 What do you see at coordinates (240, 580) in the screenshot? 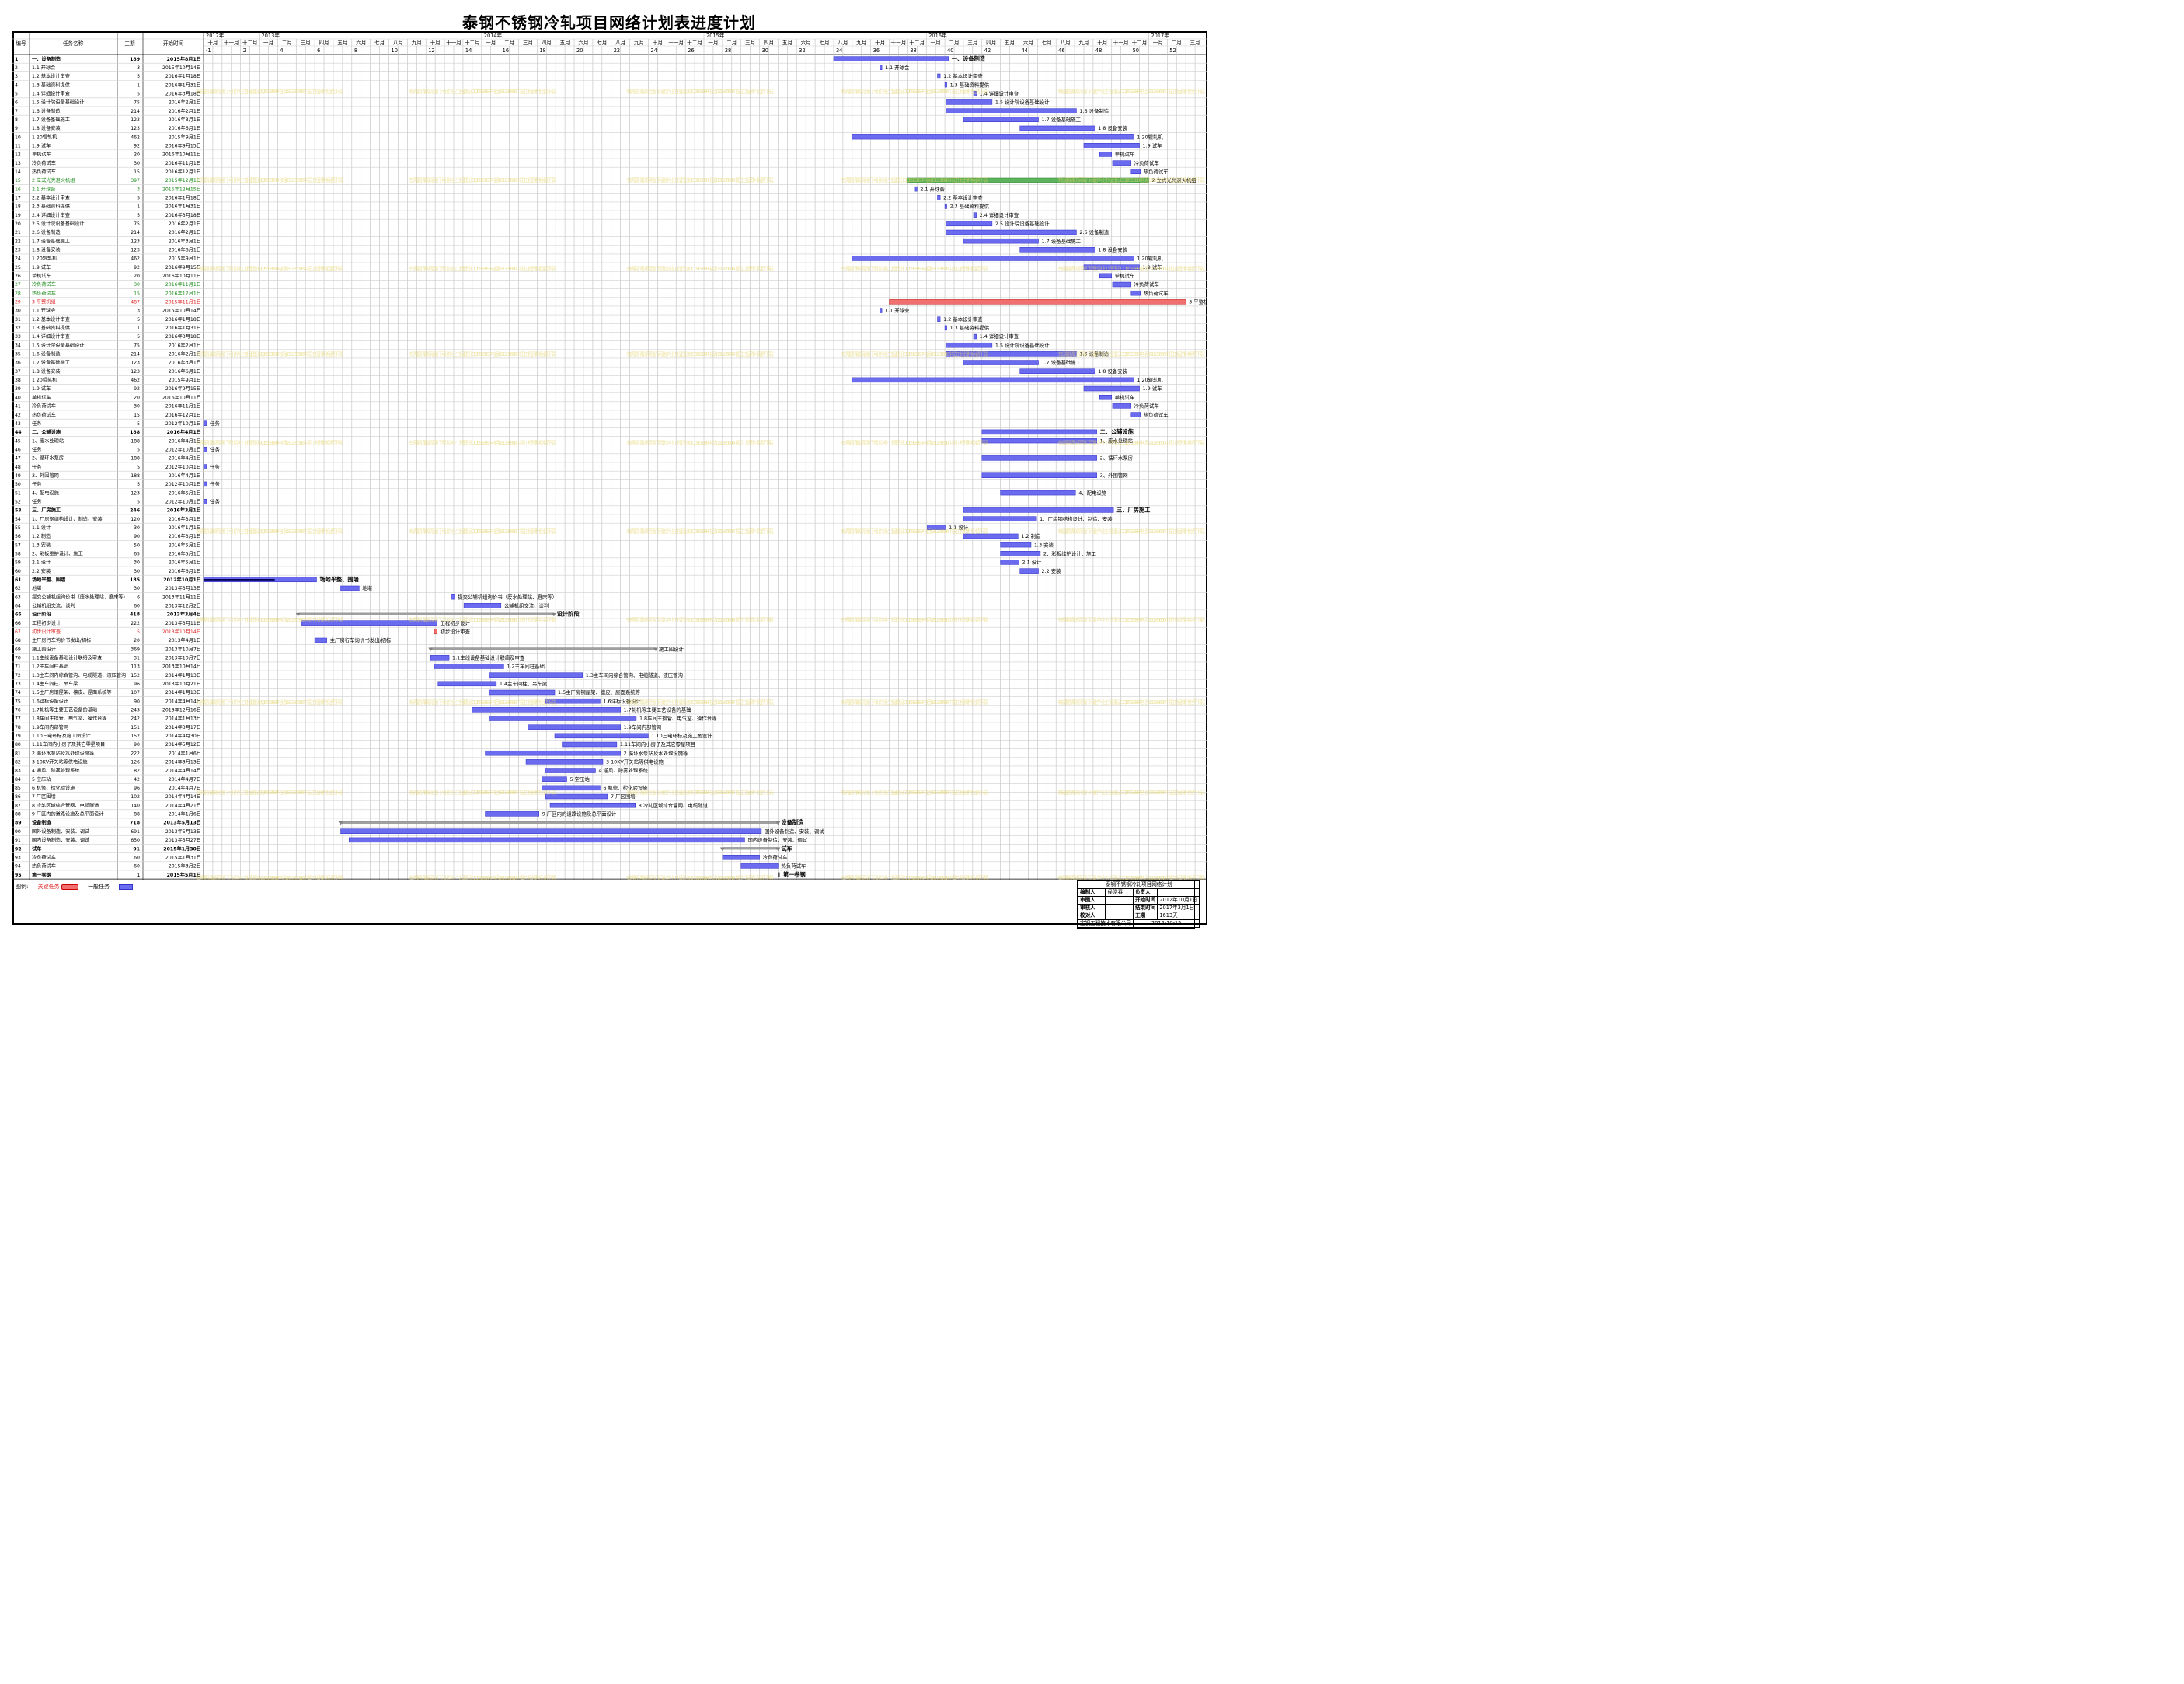
I see `progress-line` at bounding box center [240, 580].